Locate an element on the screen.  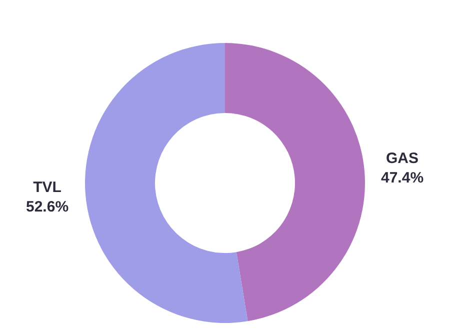
data-label: 47.4% is located at coordinates (402, 178).